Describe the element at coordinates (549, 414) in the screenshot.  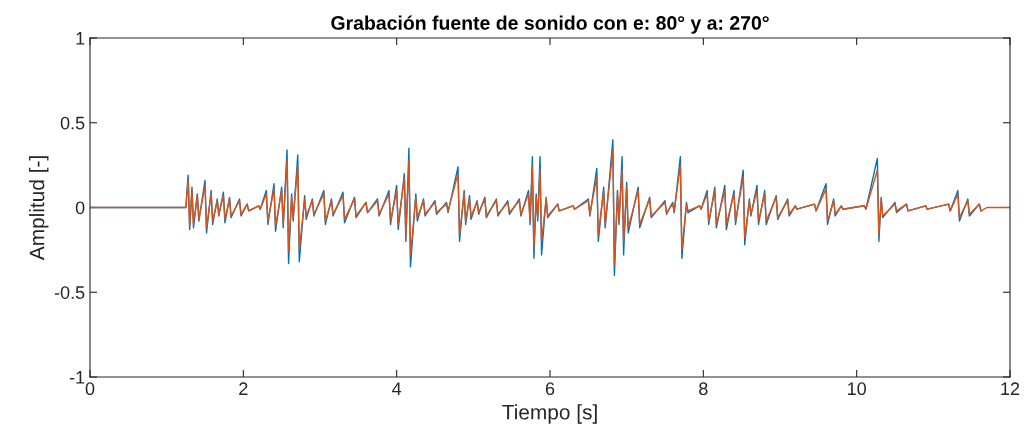
I see `x-axis-title: Tiempo [s]` at that location.